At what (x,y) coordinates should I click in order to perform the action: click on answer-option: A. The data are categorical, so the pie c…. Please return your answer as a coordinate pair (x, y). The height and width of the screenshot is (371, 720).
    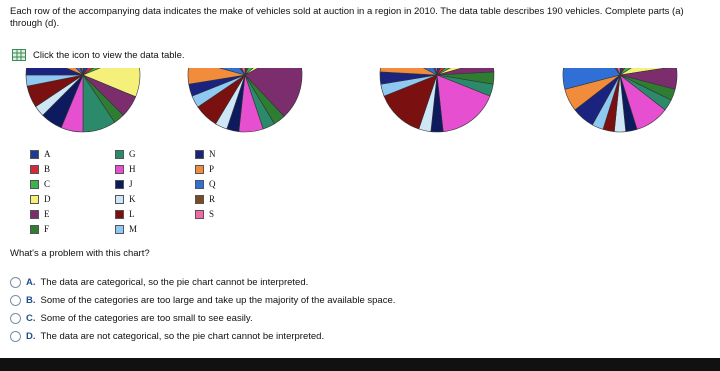
    Looking at the image, I should click on (159, 282).